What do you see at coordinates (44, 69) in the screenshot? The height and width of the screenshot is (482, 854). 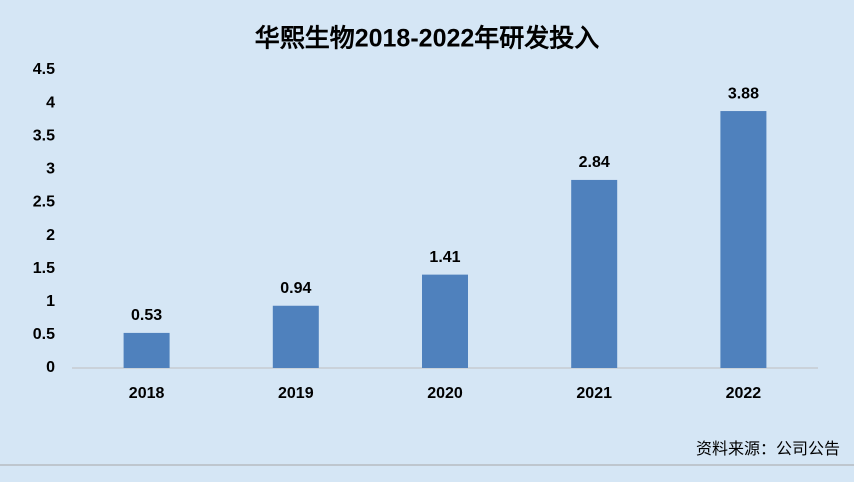 I see `y-tick-label: 4.5` at bounding box center [44, 69].